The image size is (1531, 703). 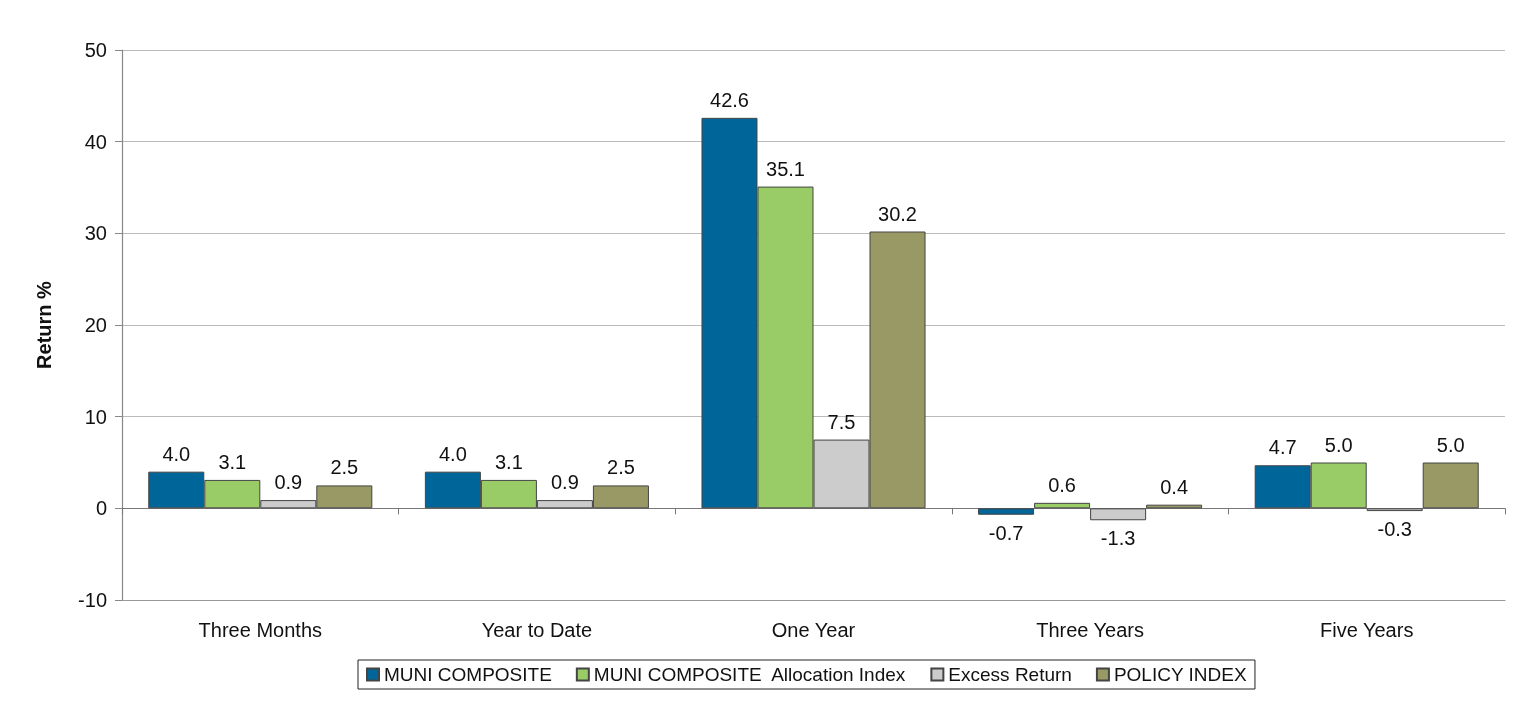 What do you see at coordinates (1367, 630) in the screenshot?
I see `x-tick-label: Five Years` at bounding box center [1367, 630].